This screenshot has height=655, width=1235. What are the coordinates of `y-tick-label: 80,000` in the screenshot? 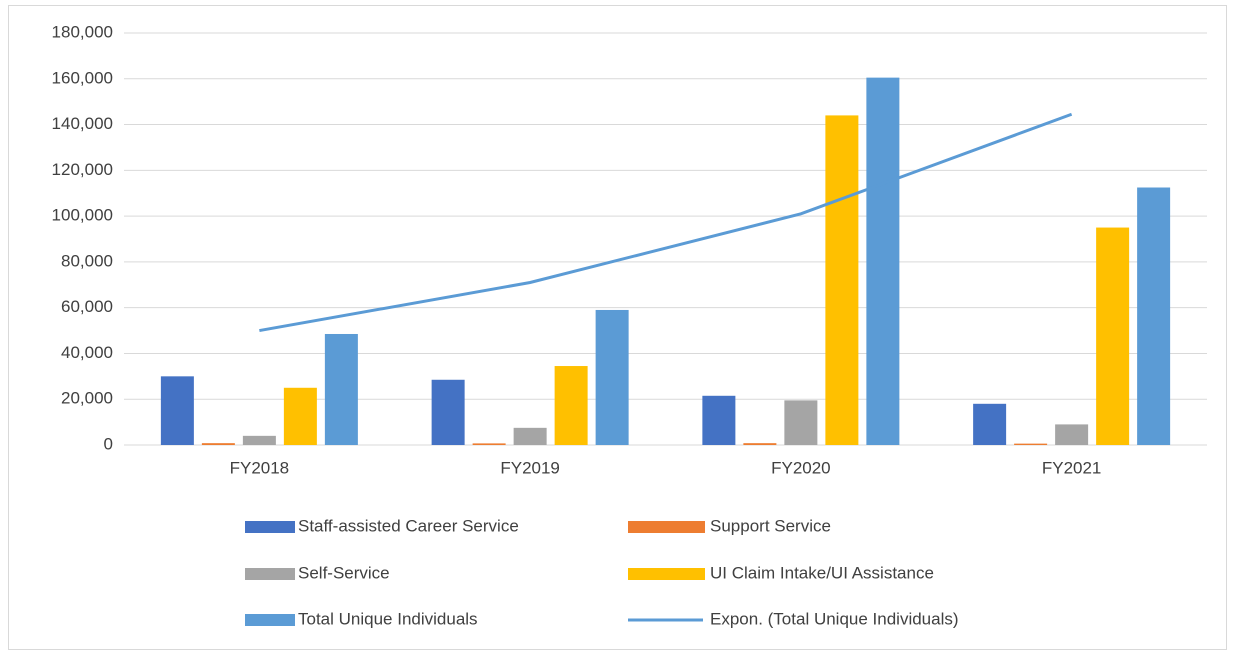 It's located at (87, 260).